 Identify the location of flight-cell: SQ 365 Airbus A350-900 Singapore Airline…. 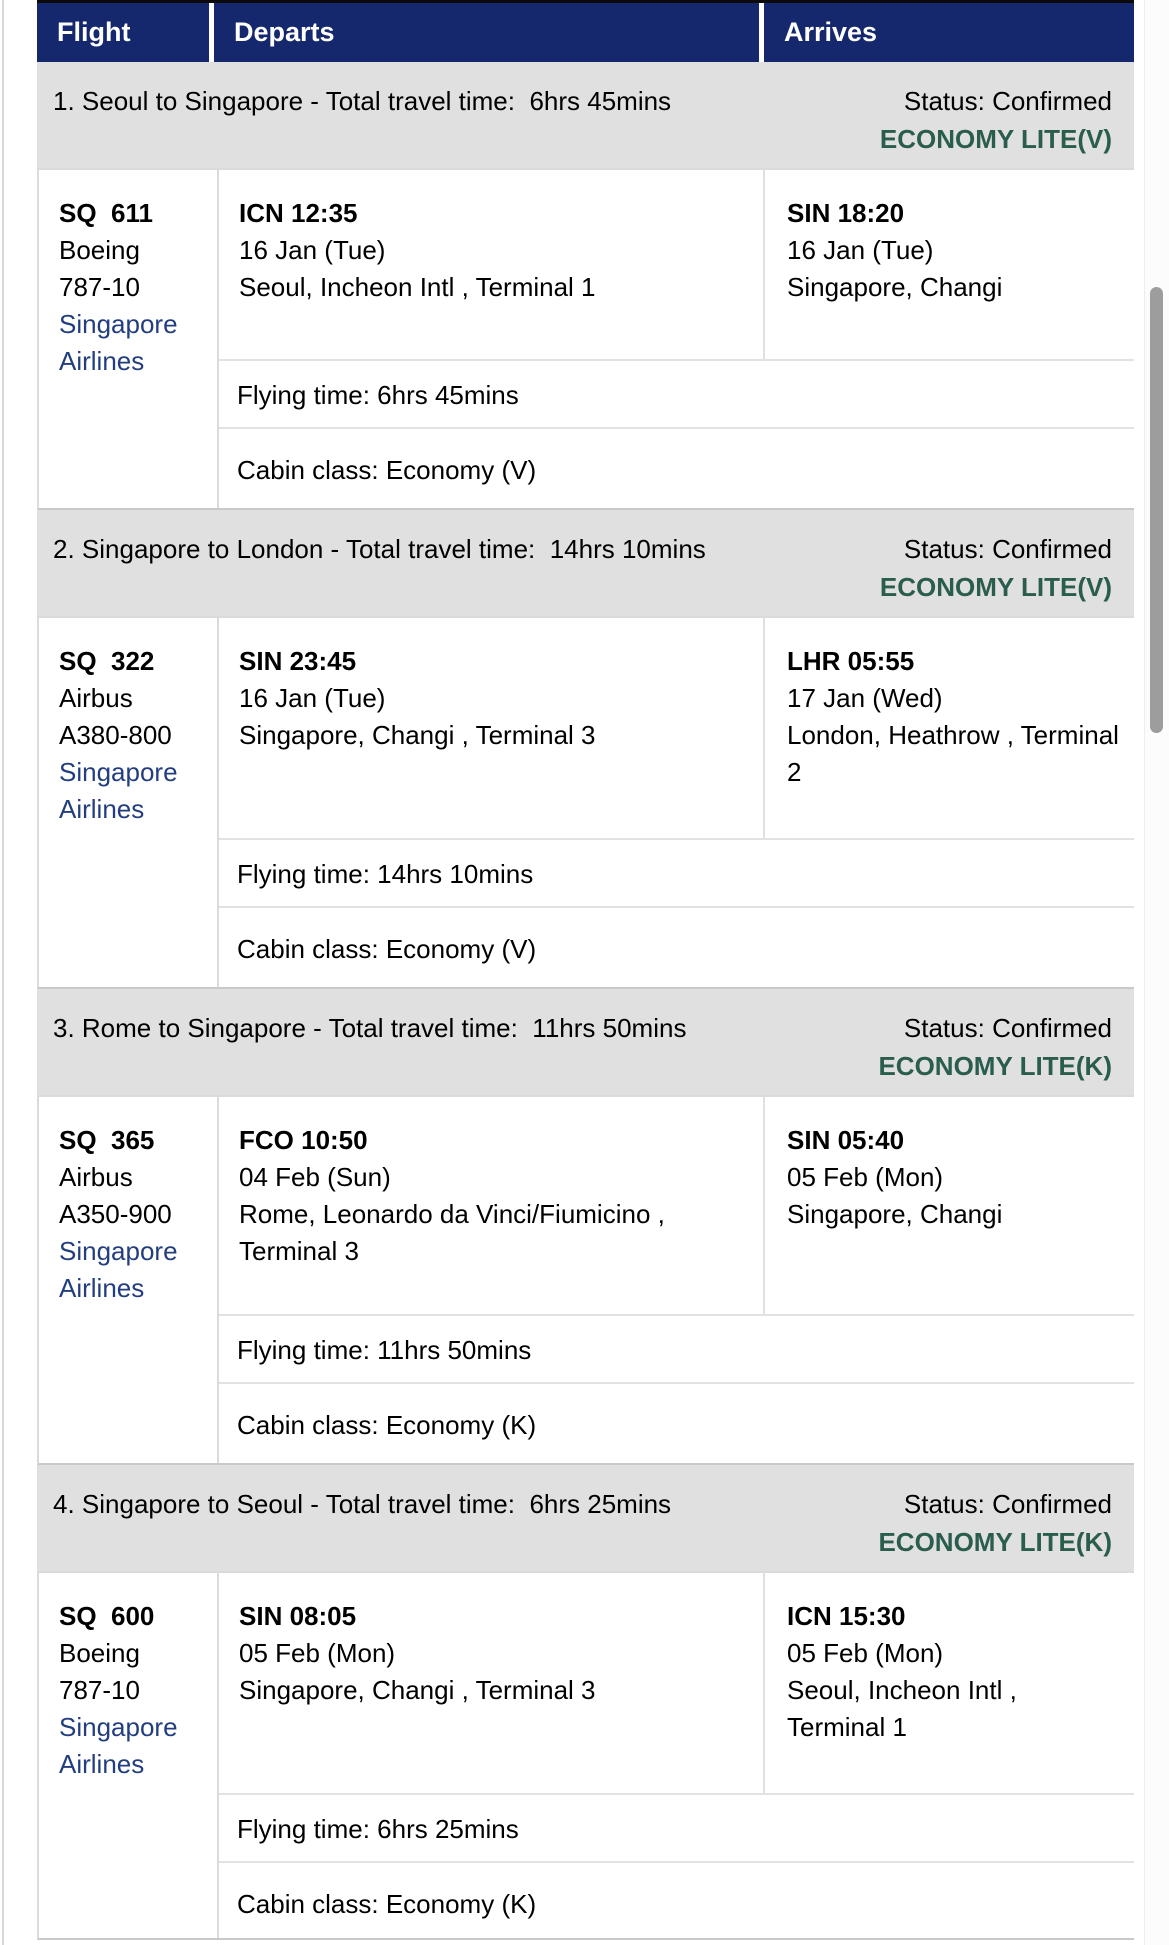
(129, 1280).